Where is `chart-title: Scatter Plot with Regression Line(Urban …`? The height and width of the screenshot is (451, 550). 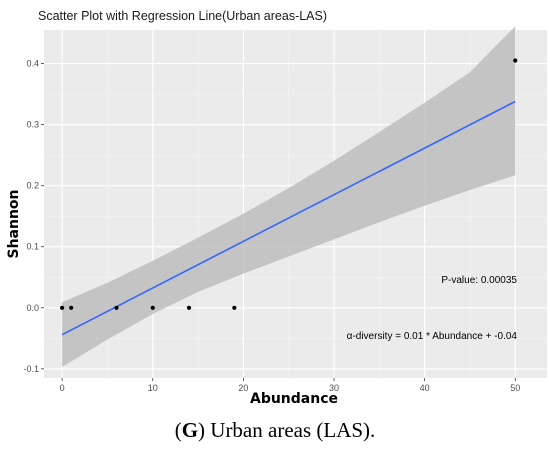 chart-title: Scatter Plot with Regression Line(Urban … is located at coordinates (182, 16).